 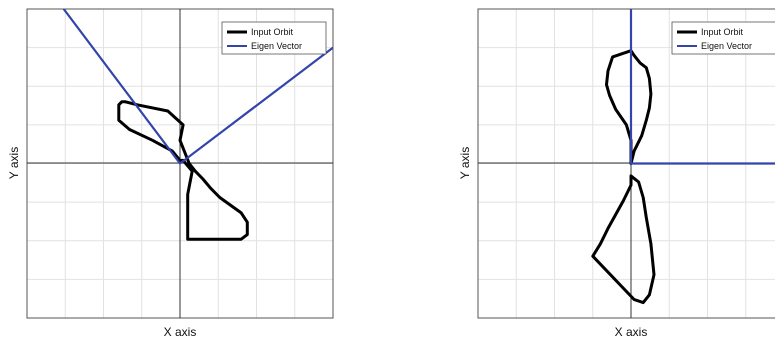 What do you see at coordinates (183, 170) in the screenshot?
I see `left-input-orbit-path` at bounding box center [183, 170].